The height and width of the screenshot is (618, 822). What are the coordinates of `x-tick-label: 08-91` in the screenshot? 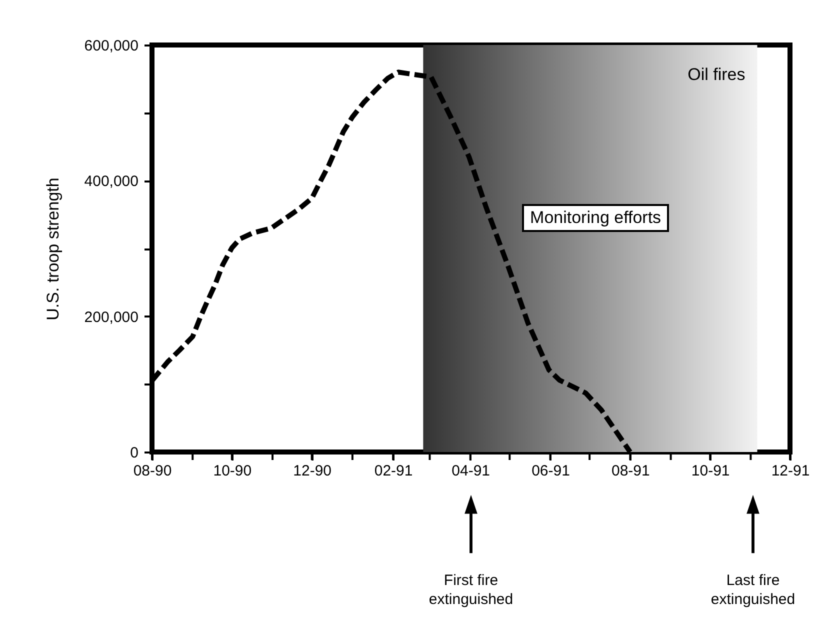 It's located at (630, 471).